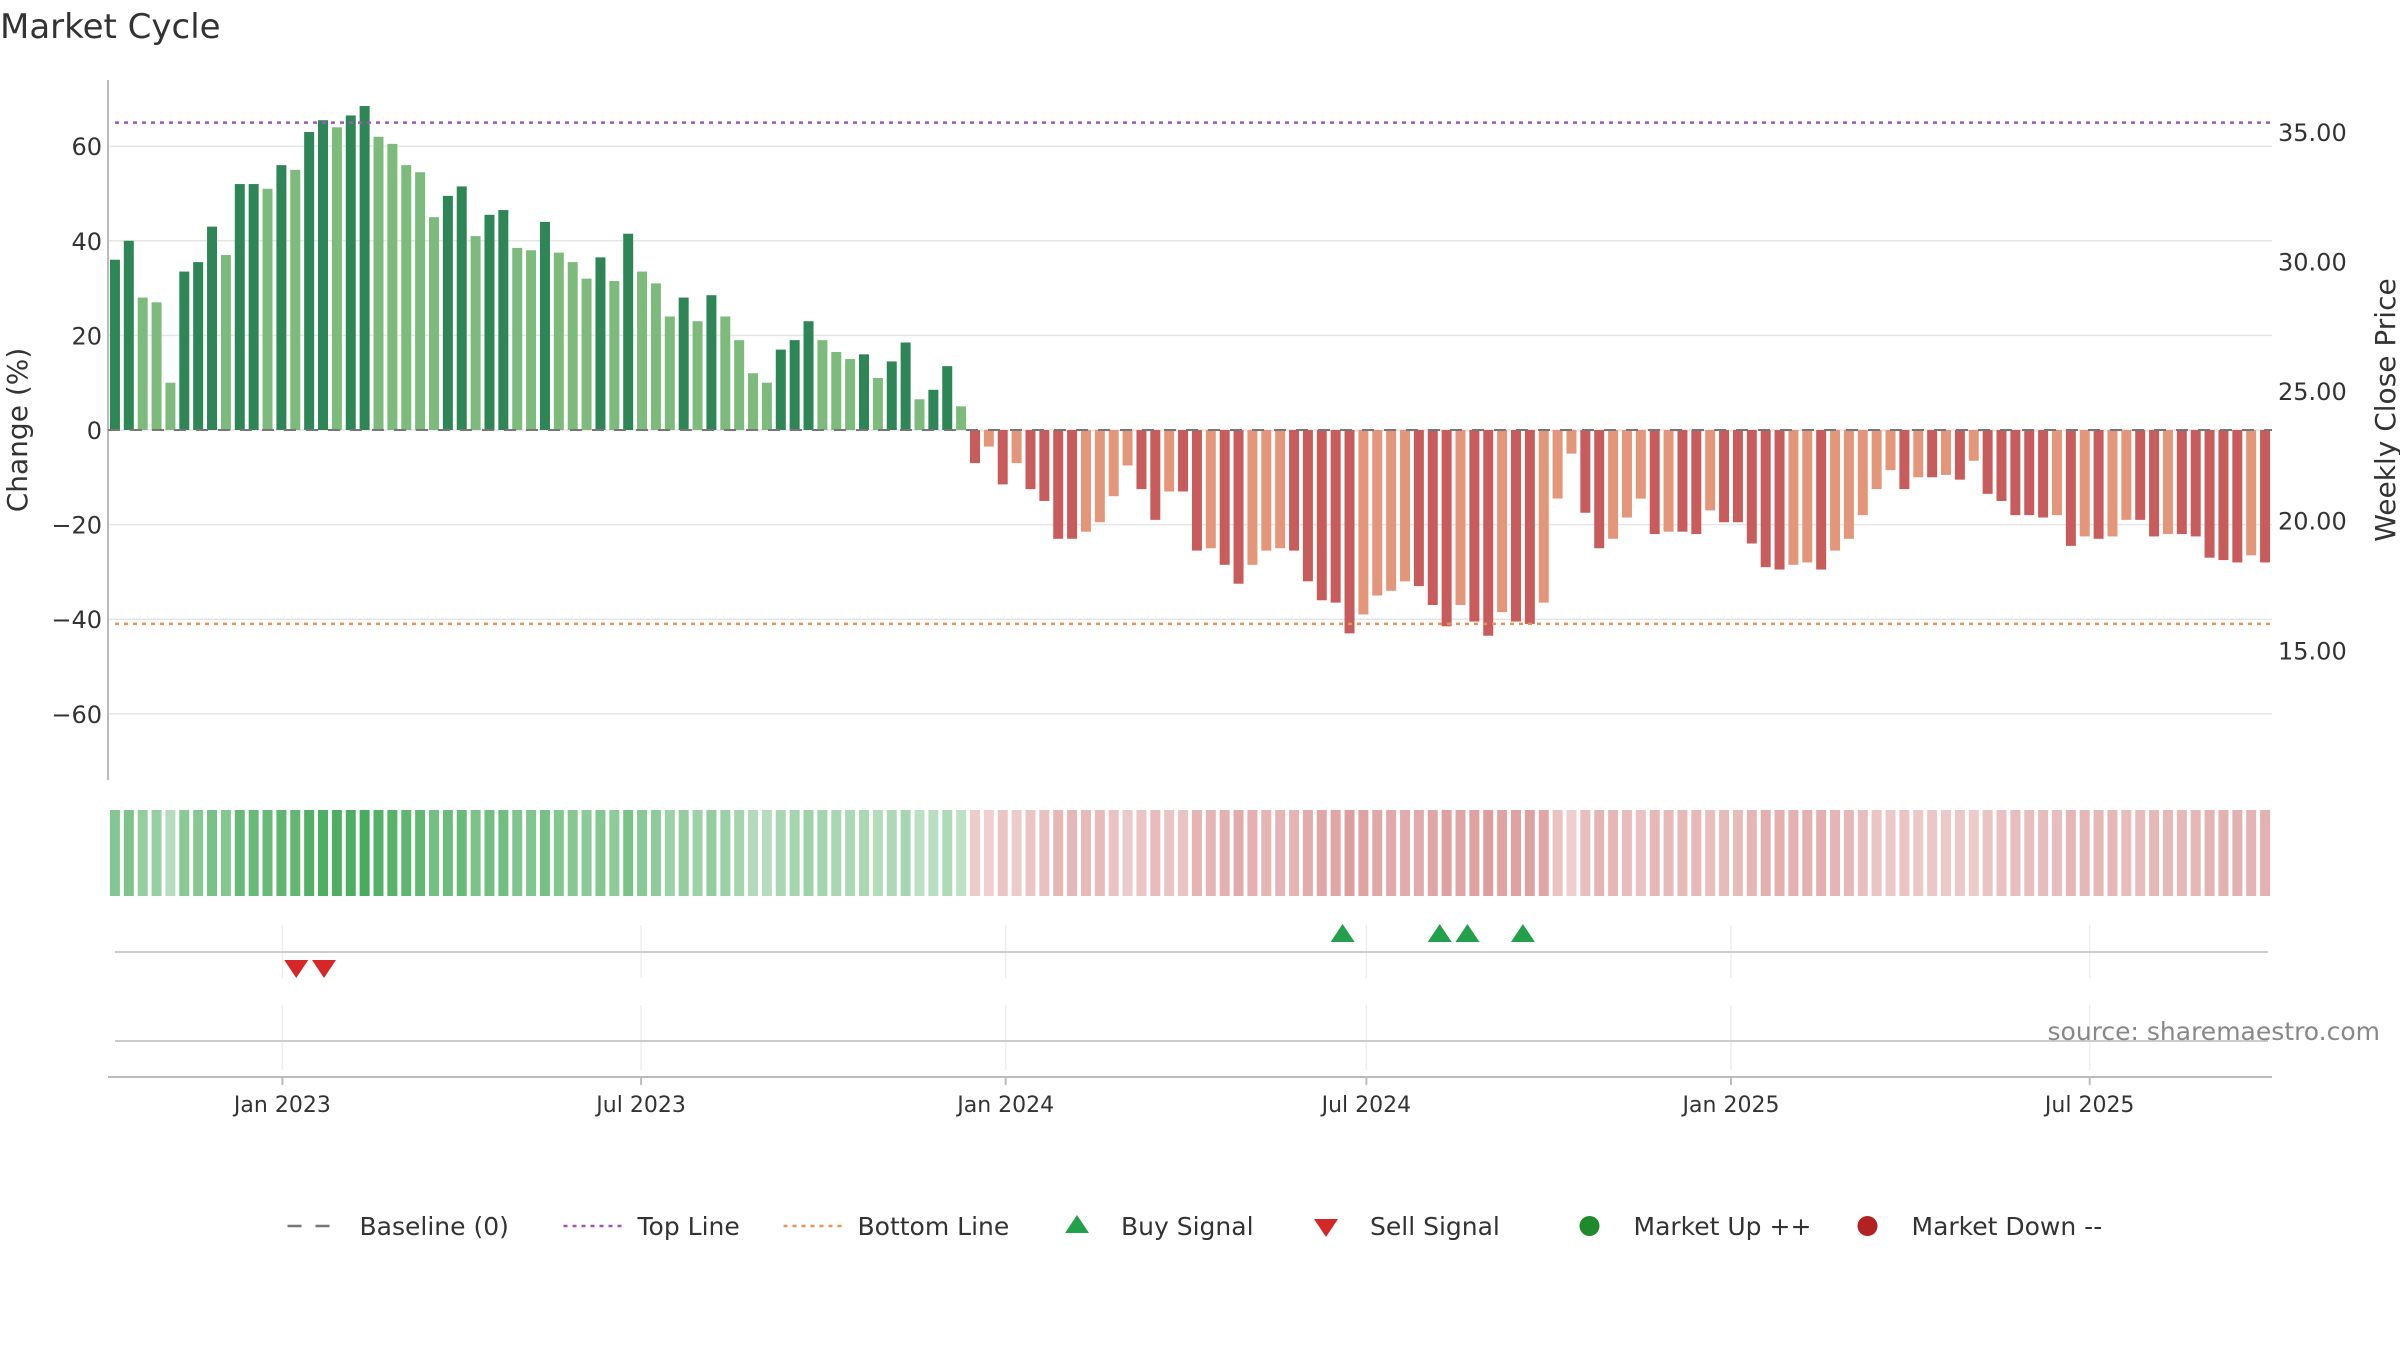  Describe the element at coordinates (640, 1105) in the screenshot. I see `x-tick-label: Jul 2023` at that location.